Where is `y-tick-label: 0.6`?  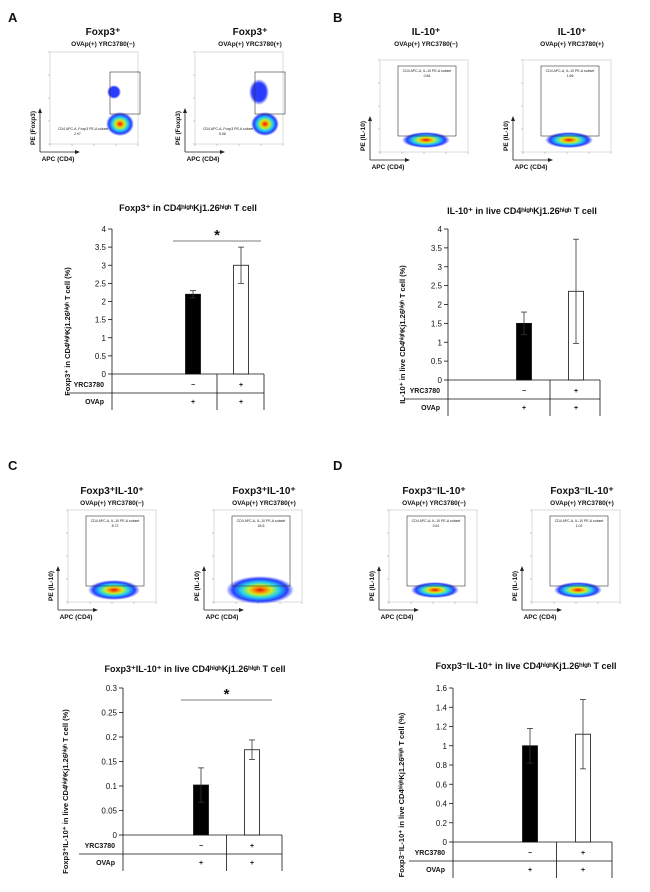
y-tick-label: 0.6 is located at coordinates (442, 784).